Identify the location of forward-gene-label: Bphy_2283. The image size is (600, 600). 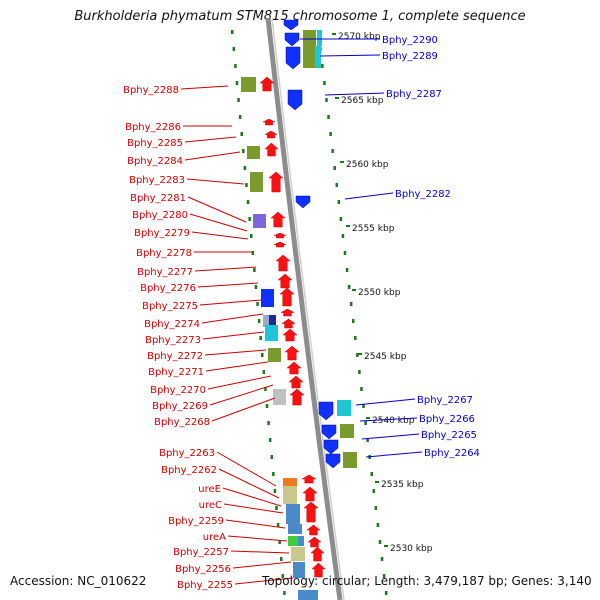
(157, 180).